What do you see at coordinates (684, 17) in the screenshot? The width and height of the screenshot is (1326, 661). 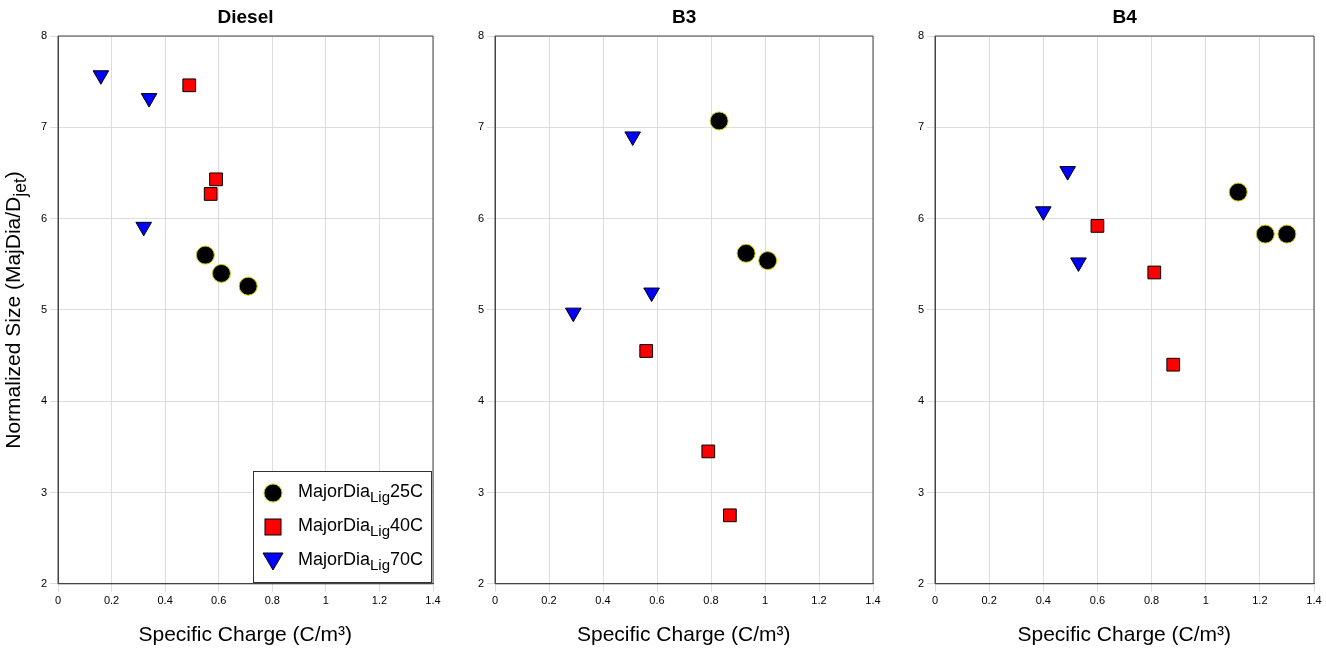 I see `chart-title: B3` at bounding box center [684, 17].